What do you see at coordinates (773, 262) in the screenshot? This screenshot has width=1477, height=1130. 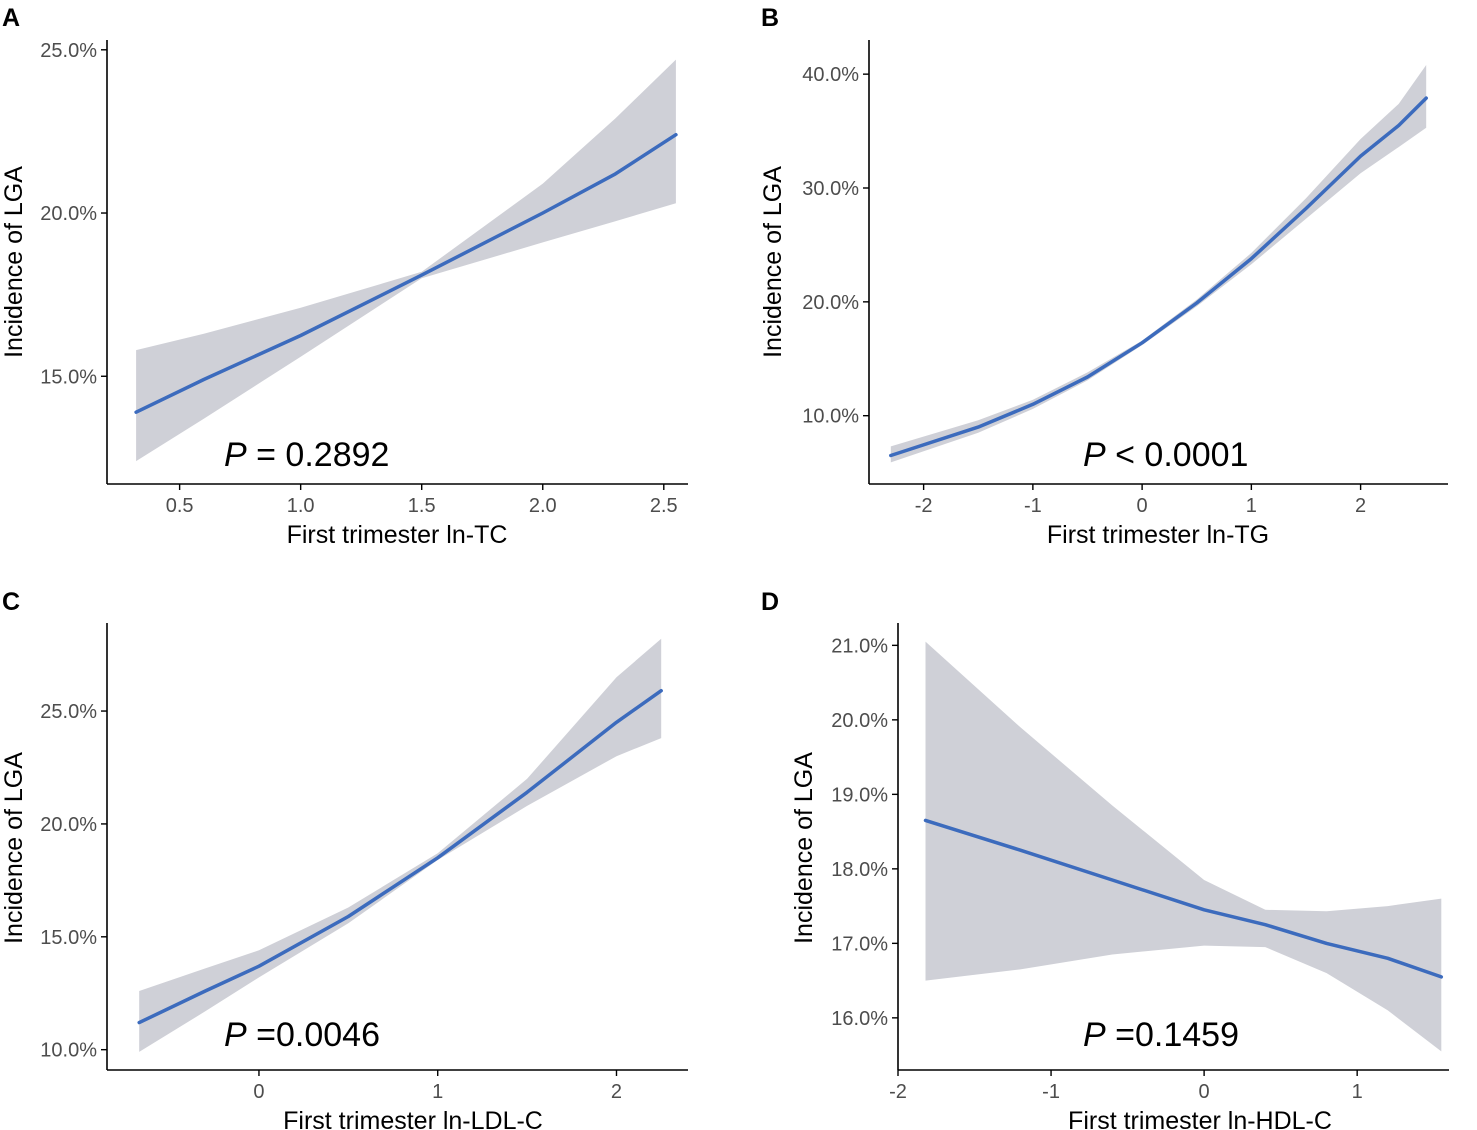 I see `panel-b-y-axis-title: Incidence of LGA` at bounding box center [773, 262].